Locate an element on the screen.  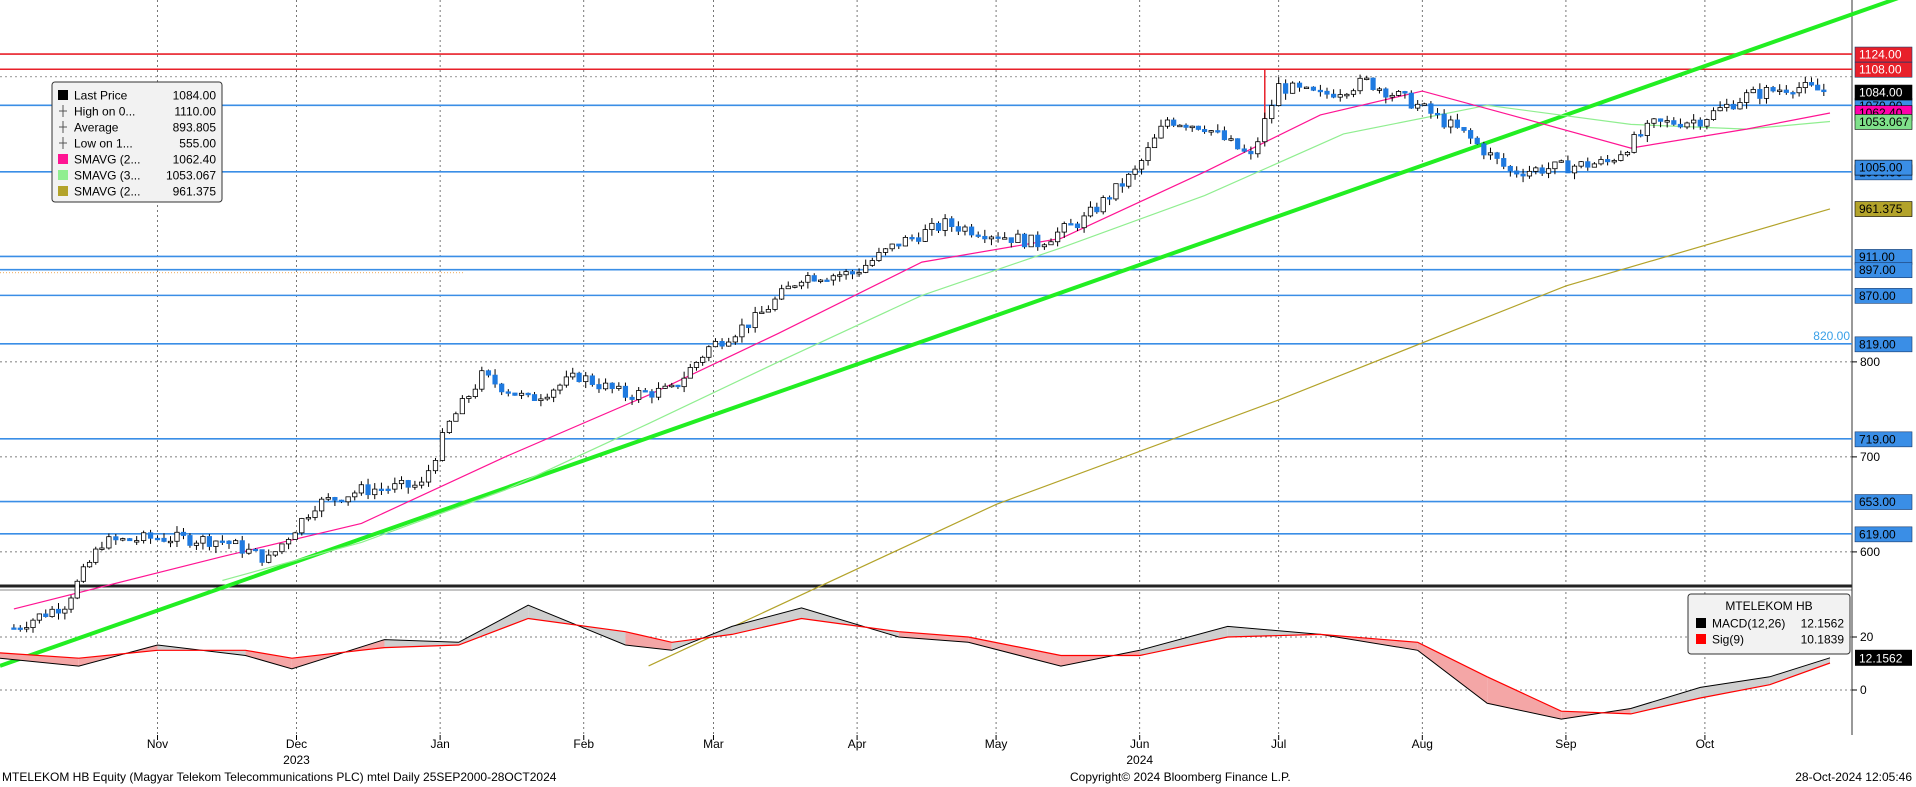
x-tick-label: Jul is located at coordinates (1278, 744).